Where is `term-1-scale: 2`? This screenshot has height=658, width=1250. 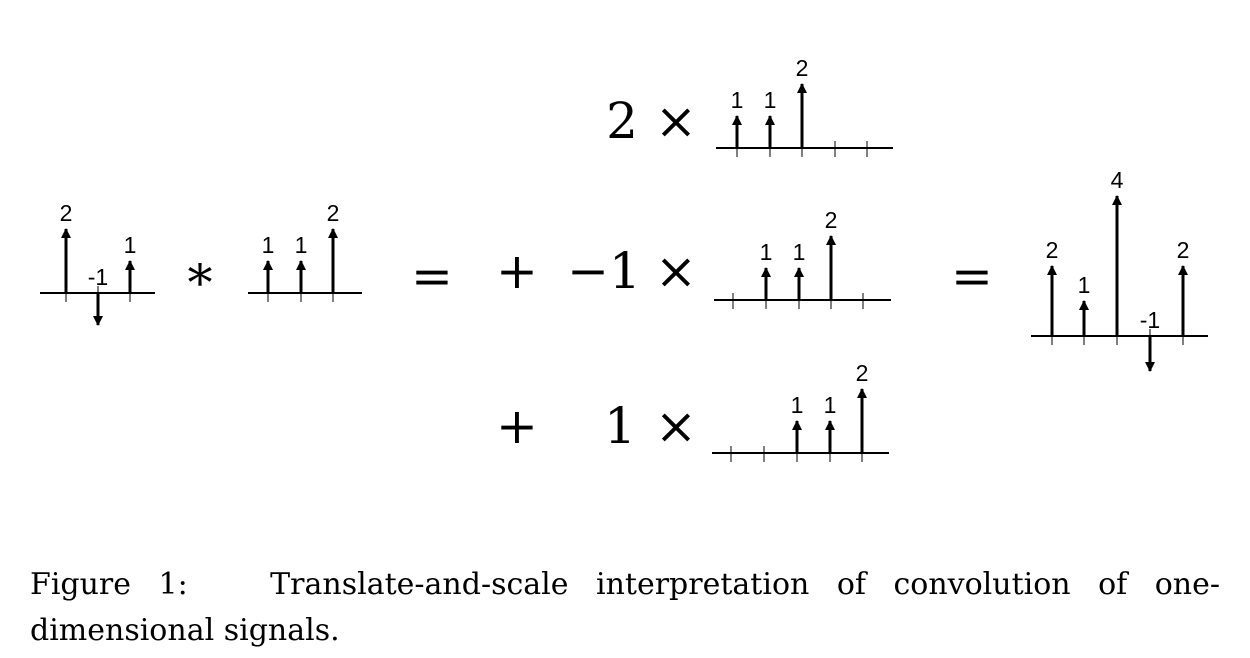 term-1-scale: 2 is located at coordinates (622, 121).